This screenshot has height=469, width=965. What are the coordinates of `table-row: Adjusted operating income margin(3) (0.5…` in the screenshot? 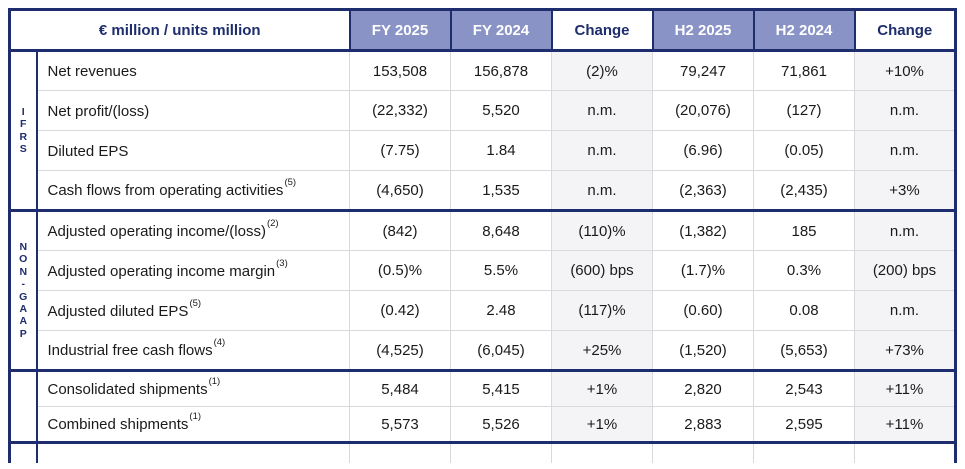 It's located at (483, 270).